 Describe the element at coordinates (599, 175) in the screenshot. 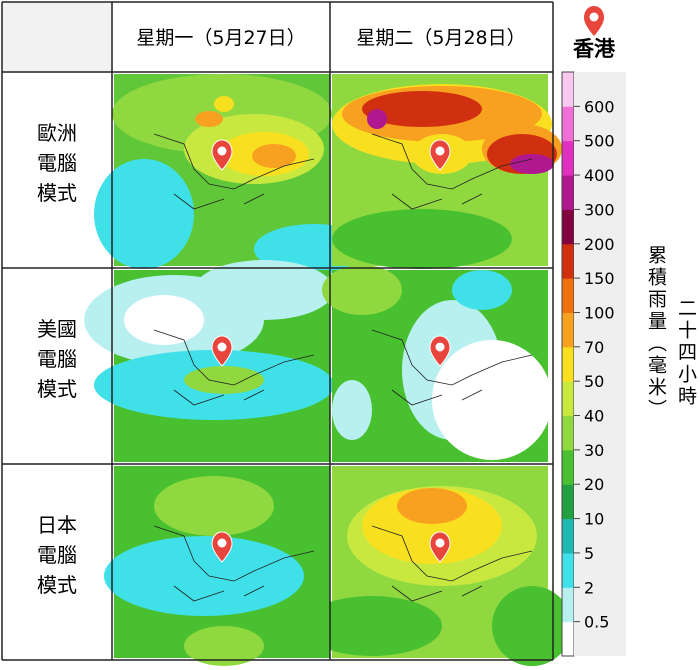

I see `colorbar-label: 400` at that location.